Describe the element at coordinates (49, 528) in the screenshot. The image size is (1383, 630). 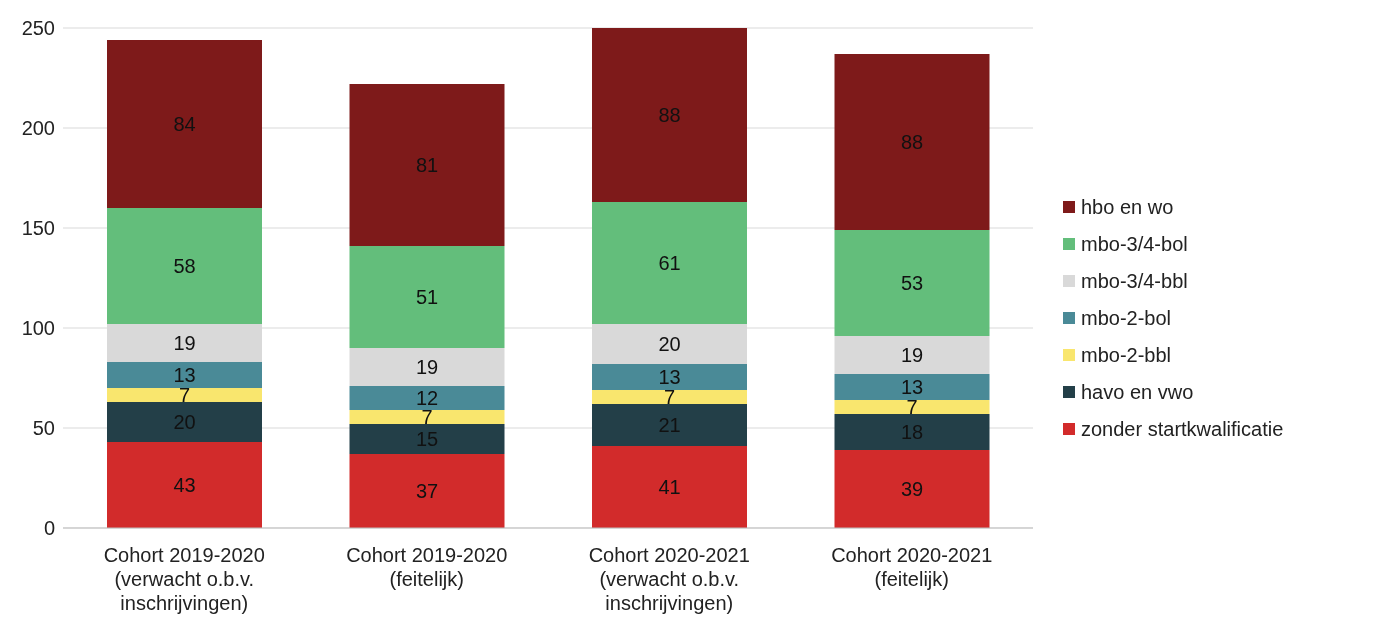
I see `y-tick-label: 0` at that location.